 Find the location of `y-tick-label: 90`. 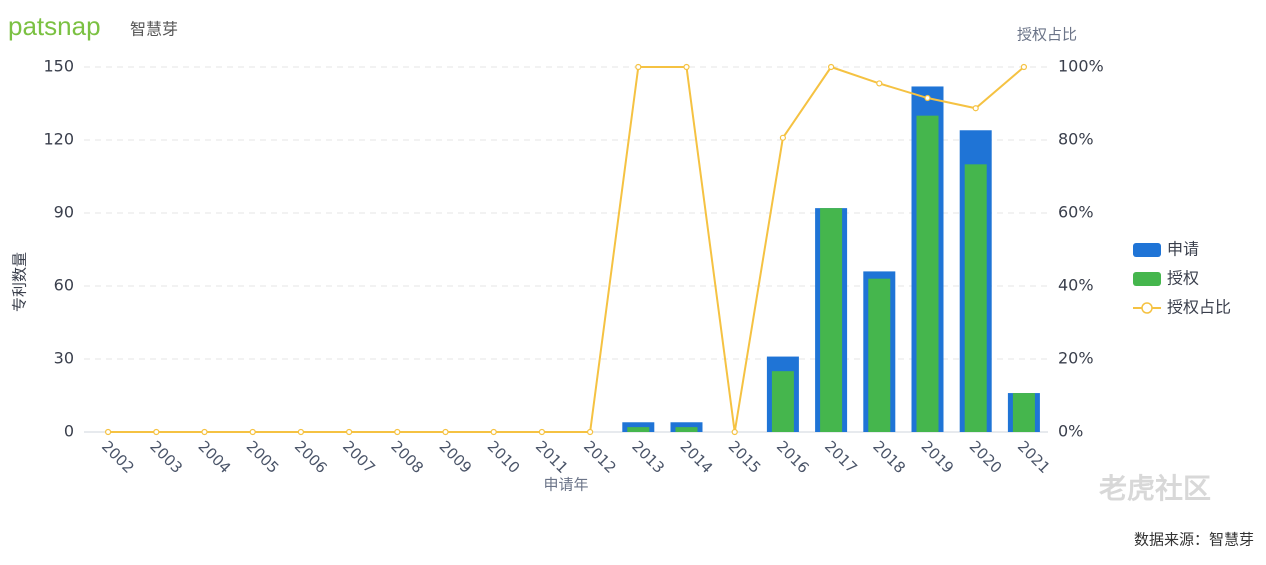

y-tick-label: 90 is located at coordinates (64, 212).